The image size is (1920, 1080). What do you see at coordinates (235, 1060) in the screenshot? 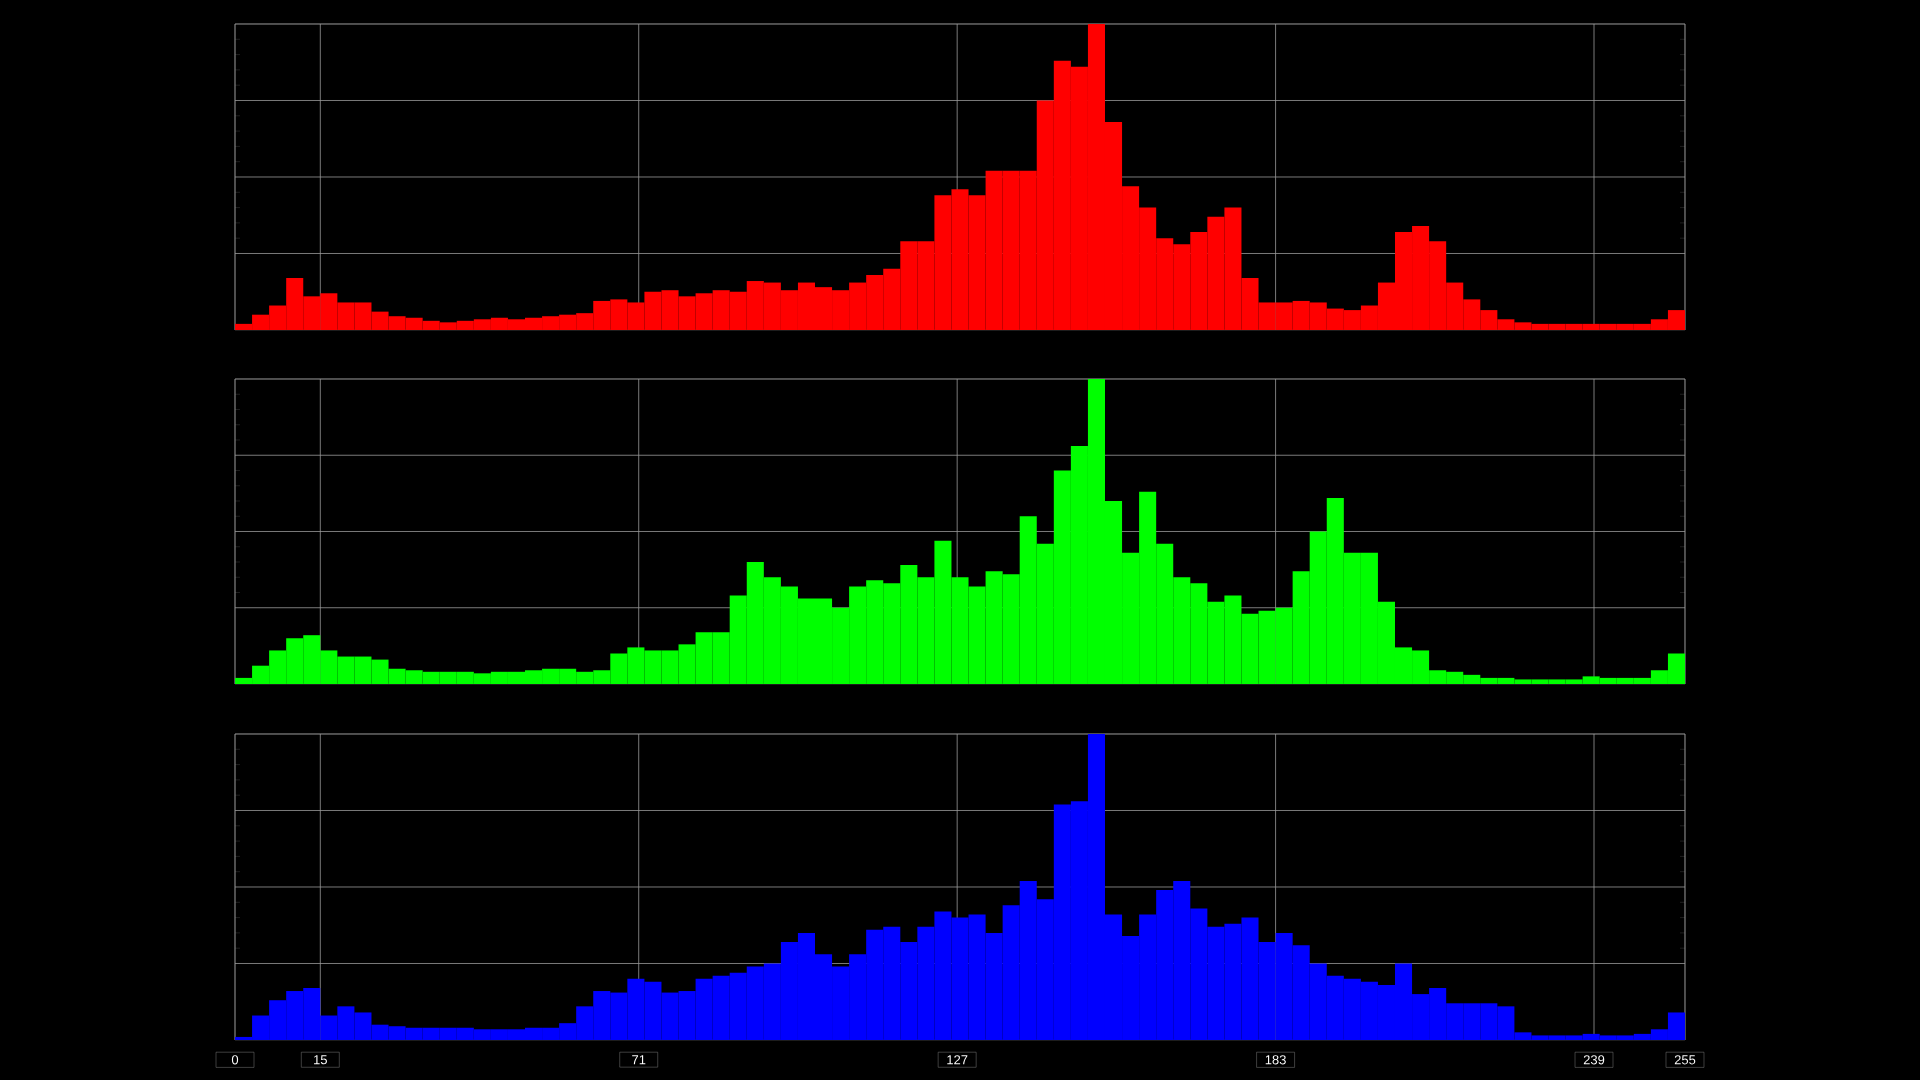
I see `x-tick-label: 0` at bounding box center [235, 1060].